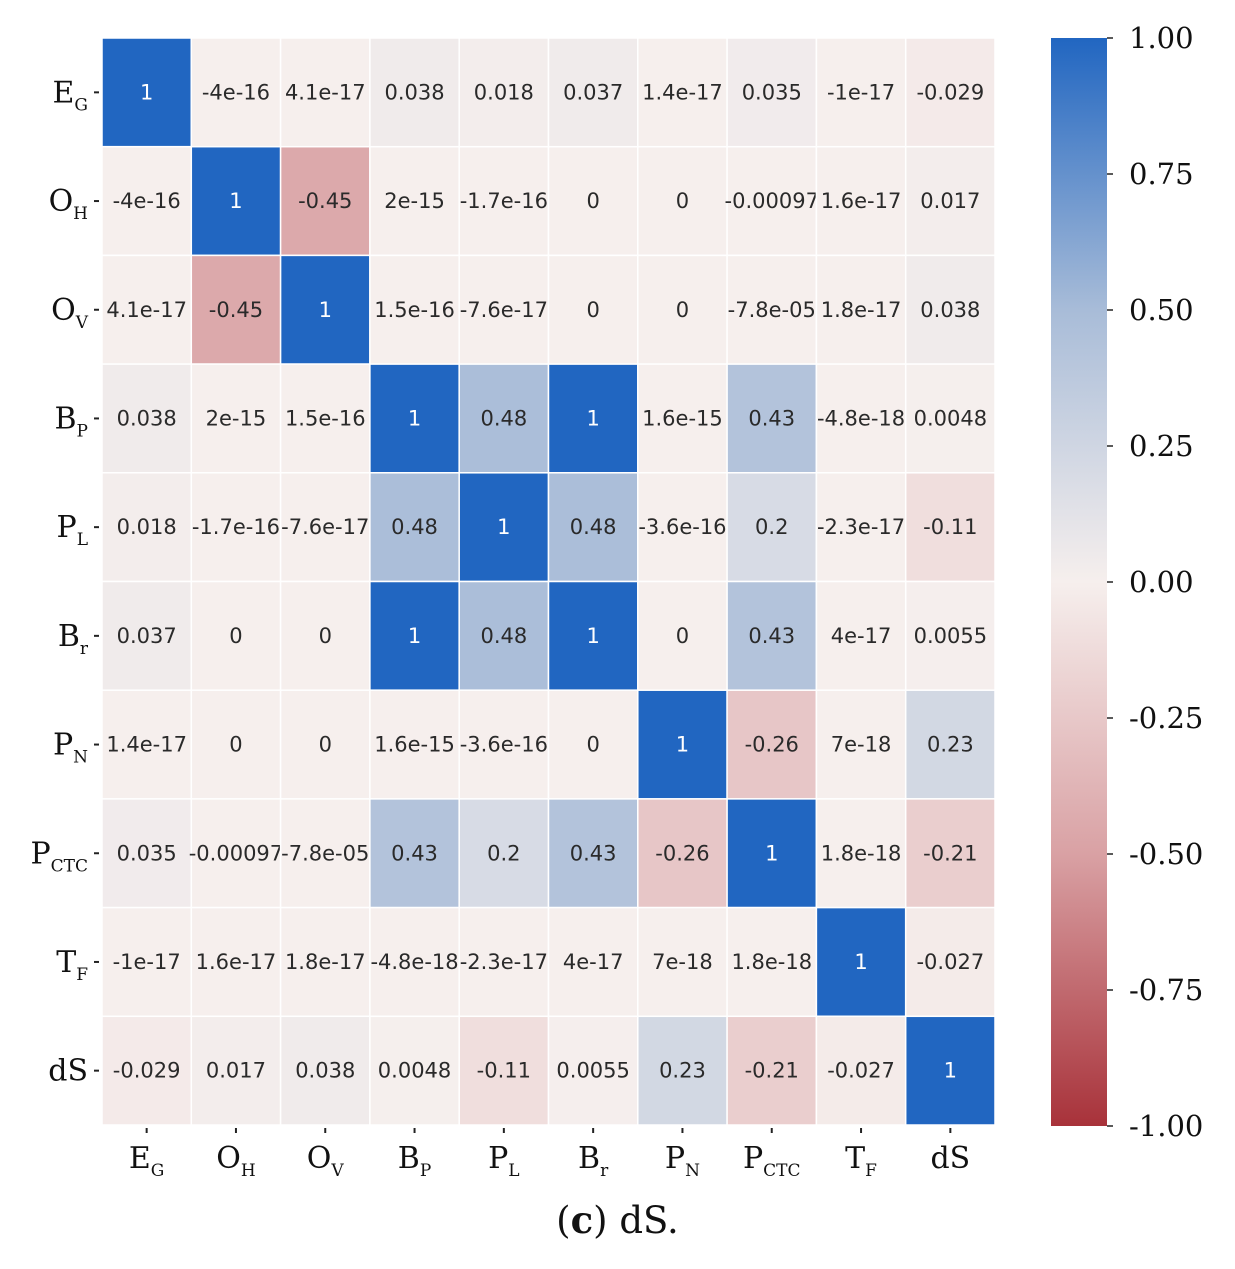 This screenshot has width=1235, height=1269. Describe the element at coordinates (682, 962) in the screenshot. I see `cell-tf-pn-value: 7e-18` at that location.